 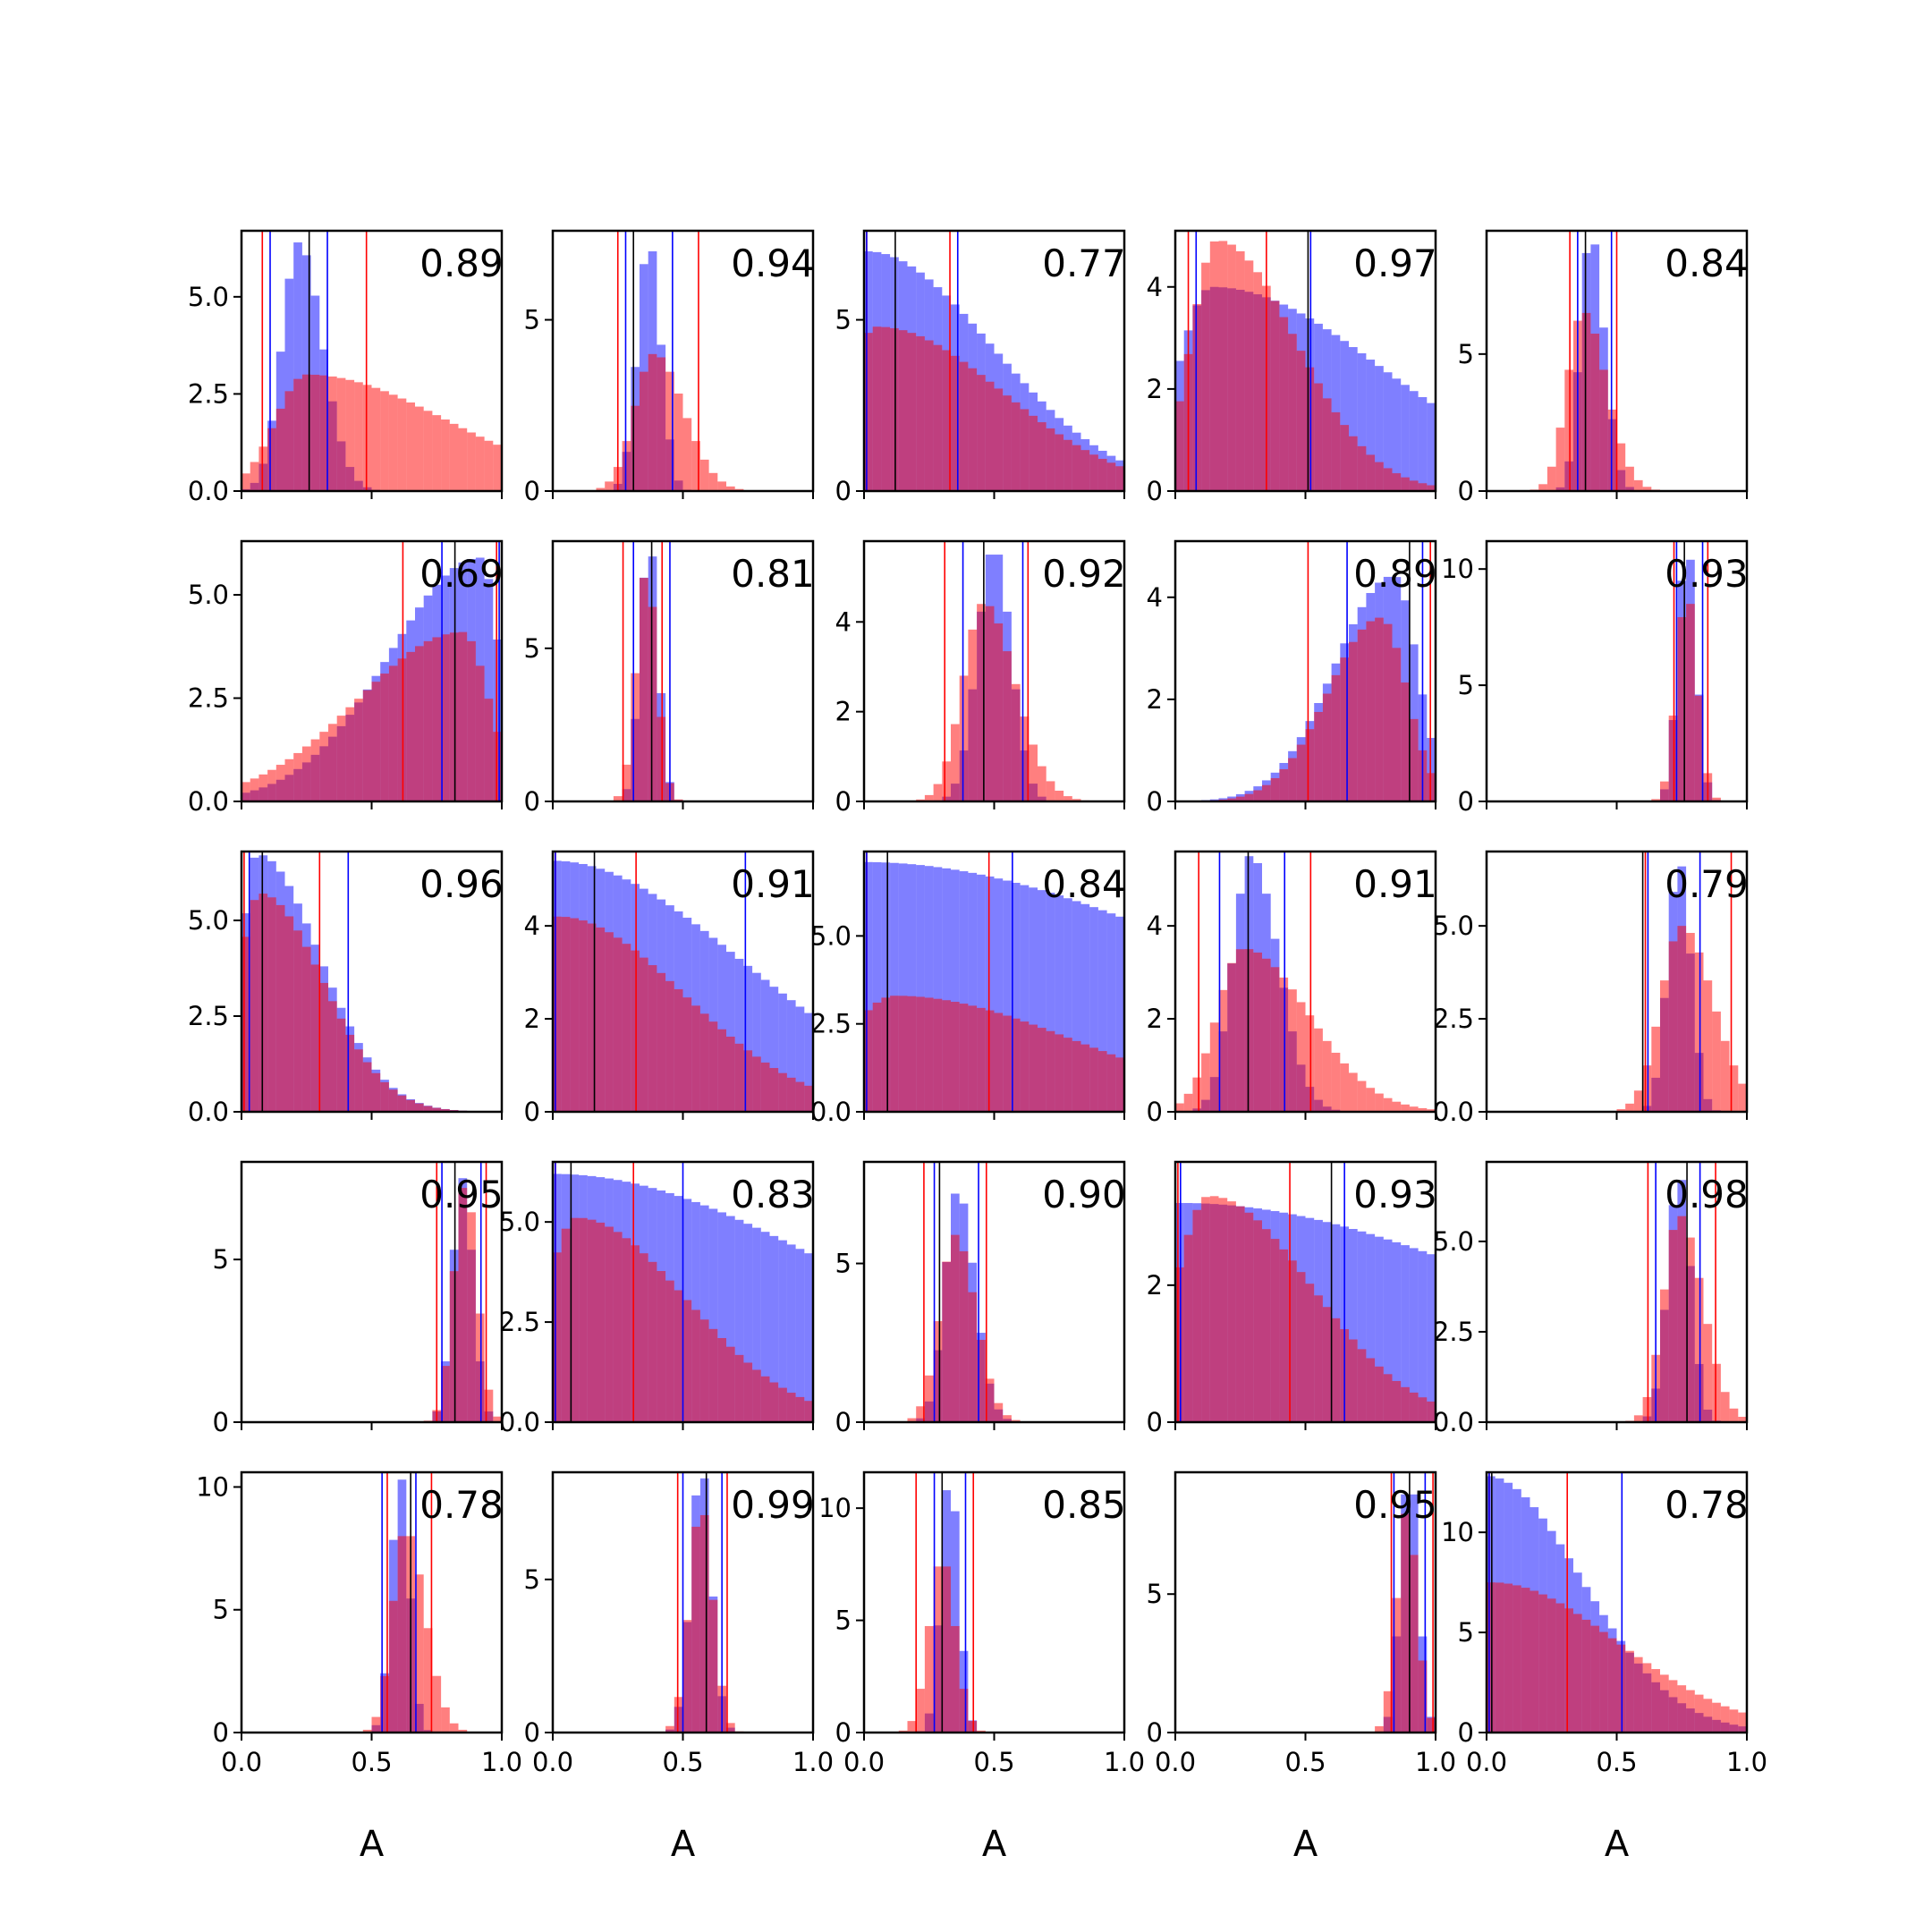 What do you see at coordinates (1746, 1762) in the screenshot?
I see `x-tick-label: 1.0` at bounding box center [1746, 1762].